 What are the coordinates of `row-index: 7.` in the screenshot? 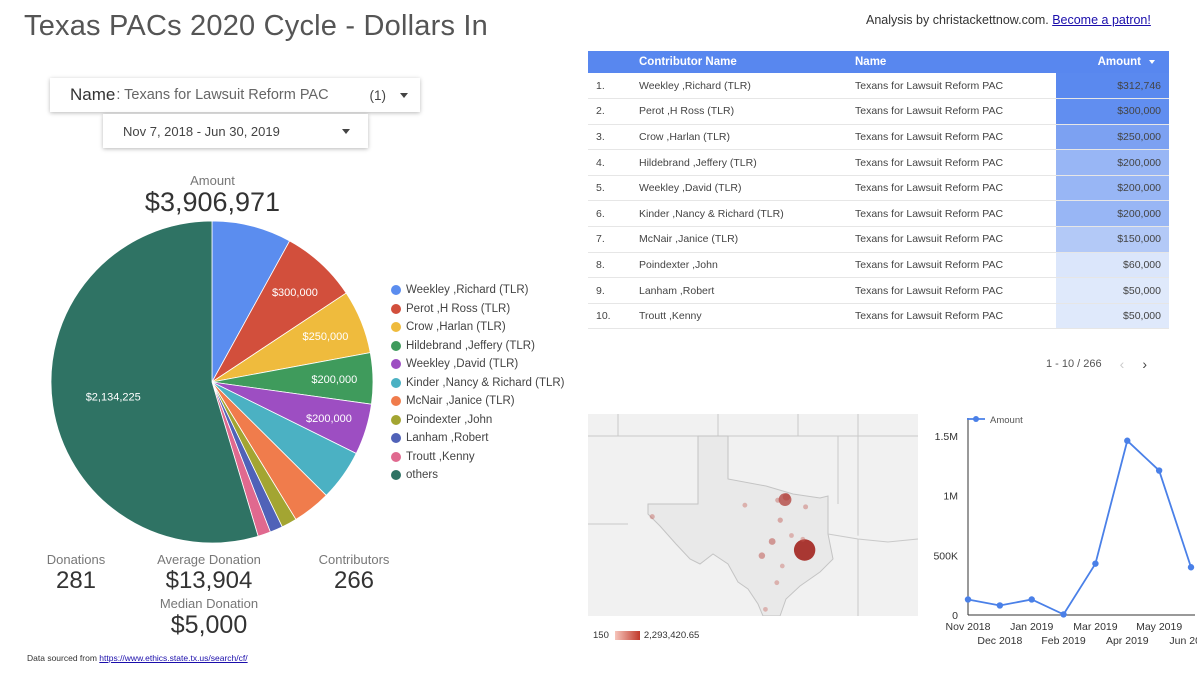 It's located at (609, 239).